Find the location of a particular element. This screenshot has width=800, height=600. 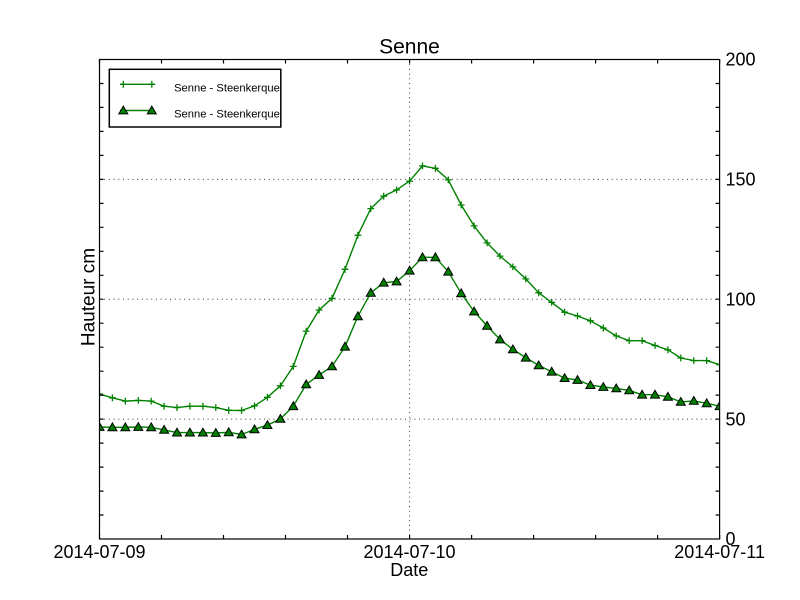

svg-text: 2014-07-11 is located at coordinates (719, 552).